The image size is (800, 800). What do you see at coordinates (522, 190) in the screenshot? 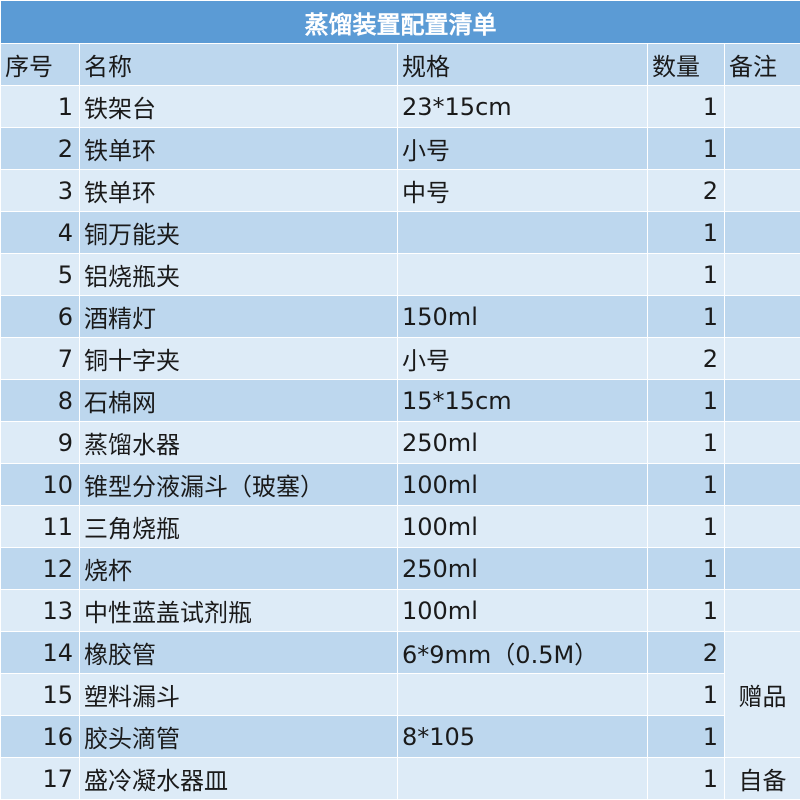
I see `row-spec: 中号` at bounding box center [522, 190].